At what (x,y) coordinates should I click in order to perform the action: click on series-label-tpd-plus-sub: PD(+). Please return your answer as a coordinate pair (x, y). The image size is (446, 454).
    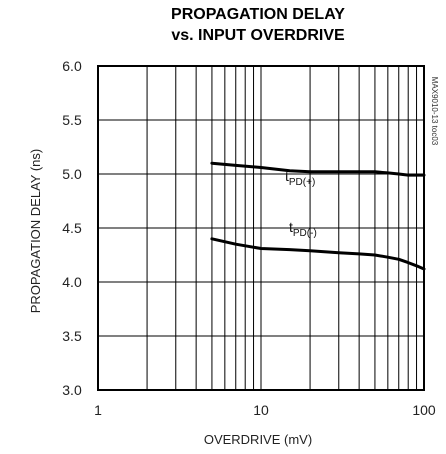
    Looking at the image, I should click on (302, 182).